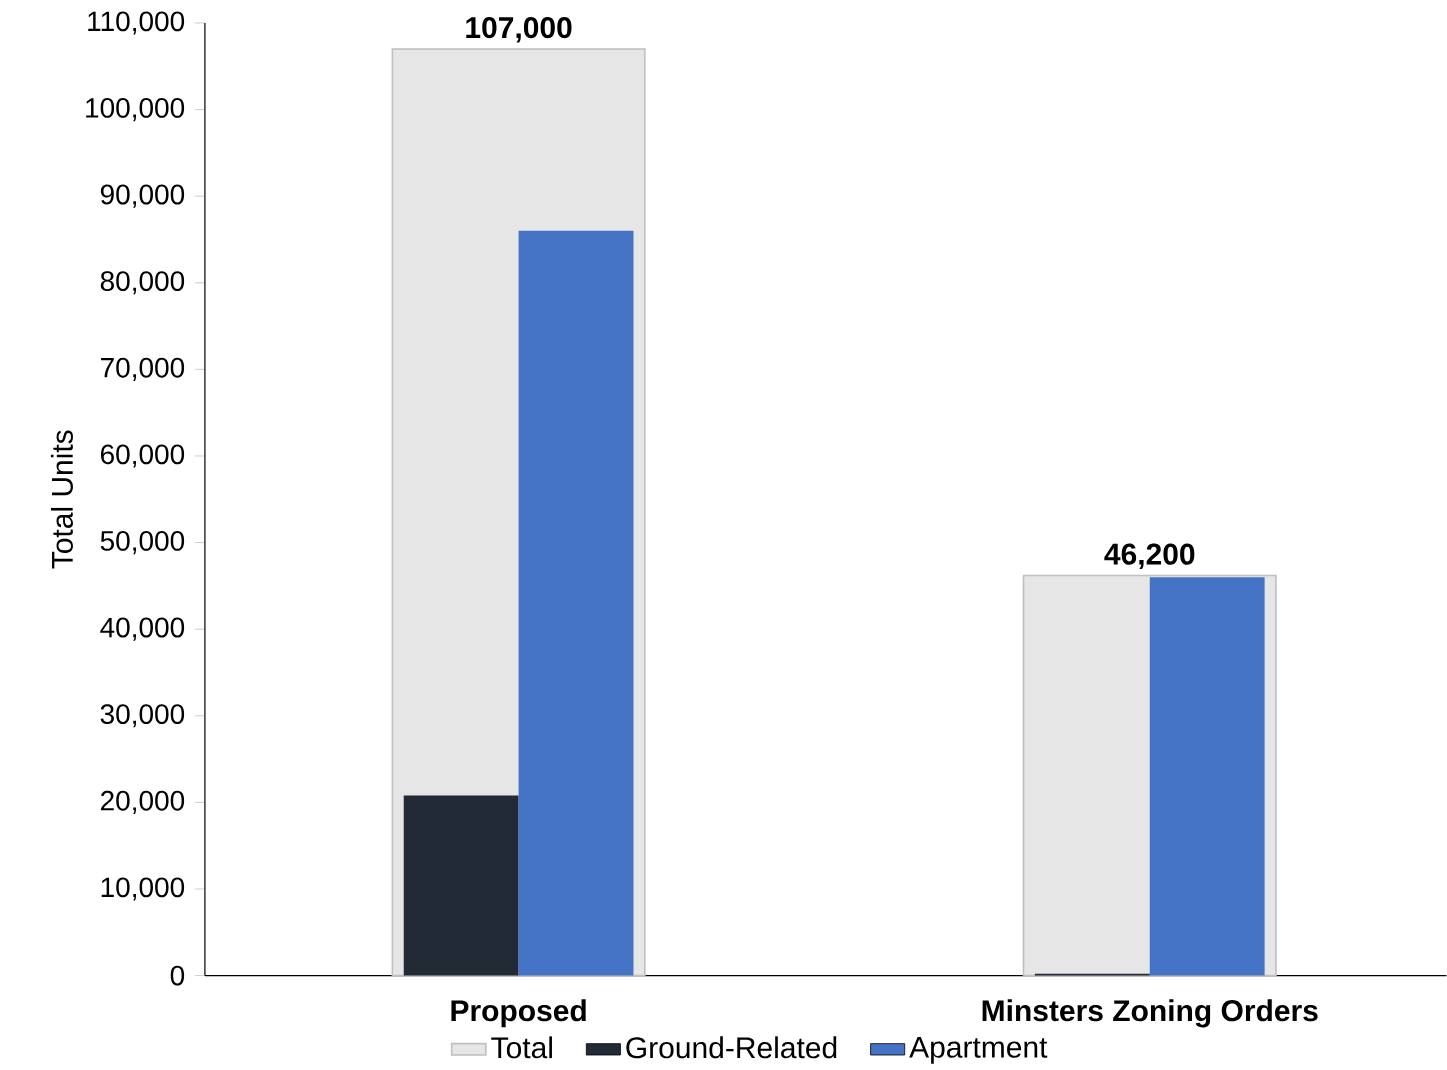 This screenshot has height=1070, width=1447. What do you see at coordinates (143, 802) in the screenshot?
I see `y-tick-label: 20,000` at bounding box center [143, 802].